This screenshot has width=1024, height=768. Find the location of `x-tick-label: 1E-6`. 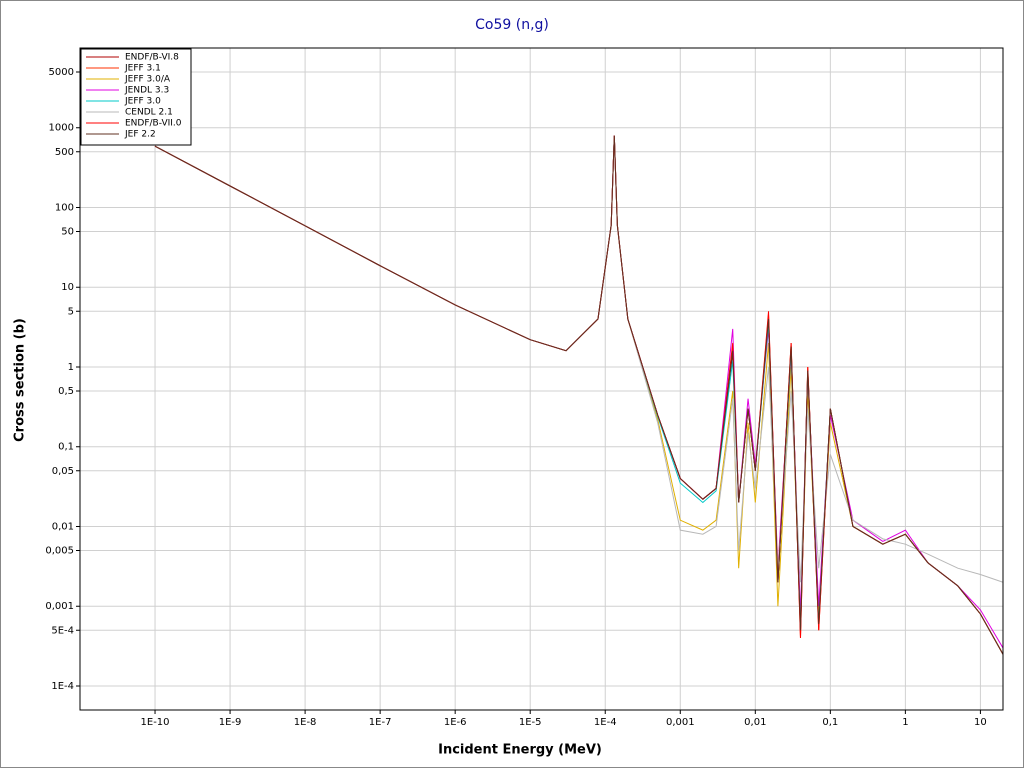

x-tick-label: 1E-6 is located at coordinates (455, 722).